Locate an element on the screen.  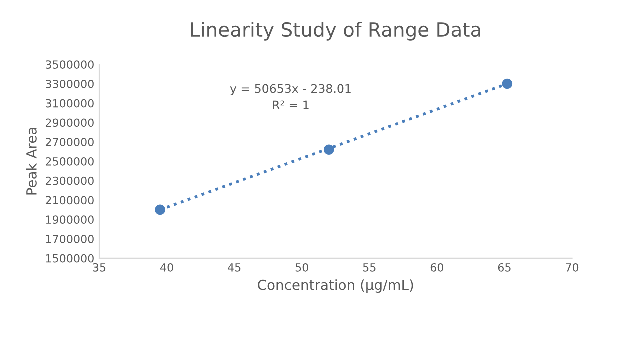
x-tick-label: 50 is located at coordinates (302, 267).